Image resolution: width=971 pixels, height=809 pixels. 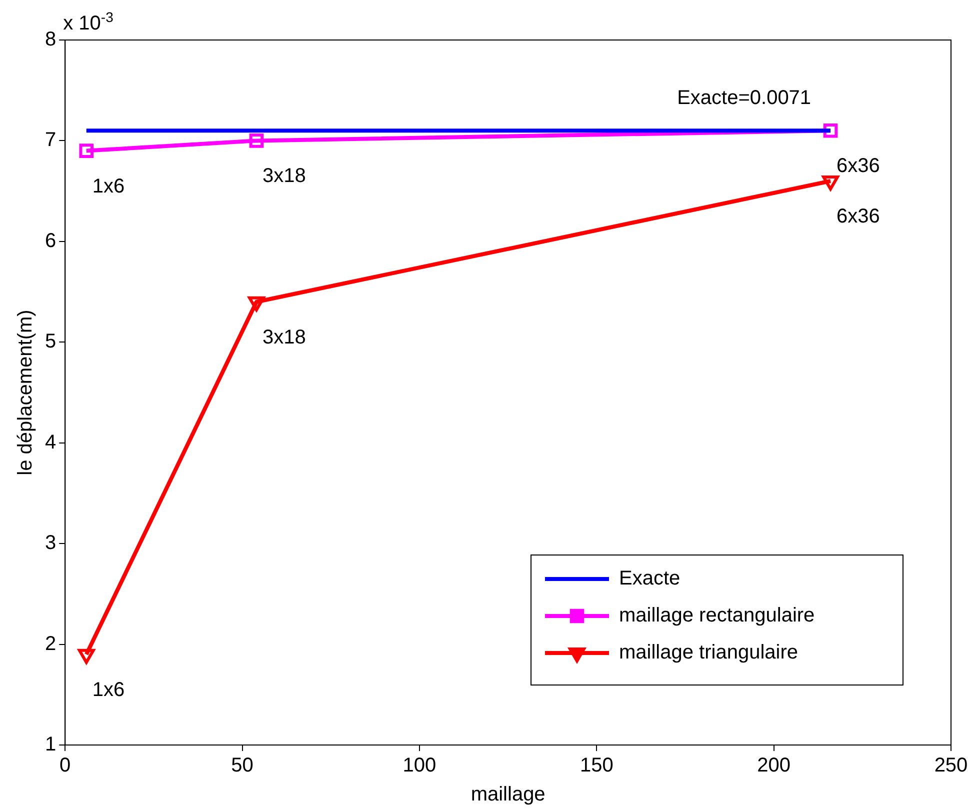 I want to click on legend-label: maillage rectangulaire, so click(x=717, y=615).